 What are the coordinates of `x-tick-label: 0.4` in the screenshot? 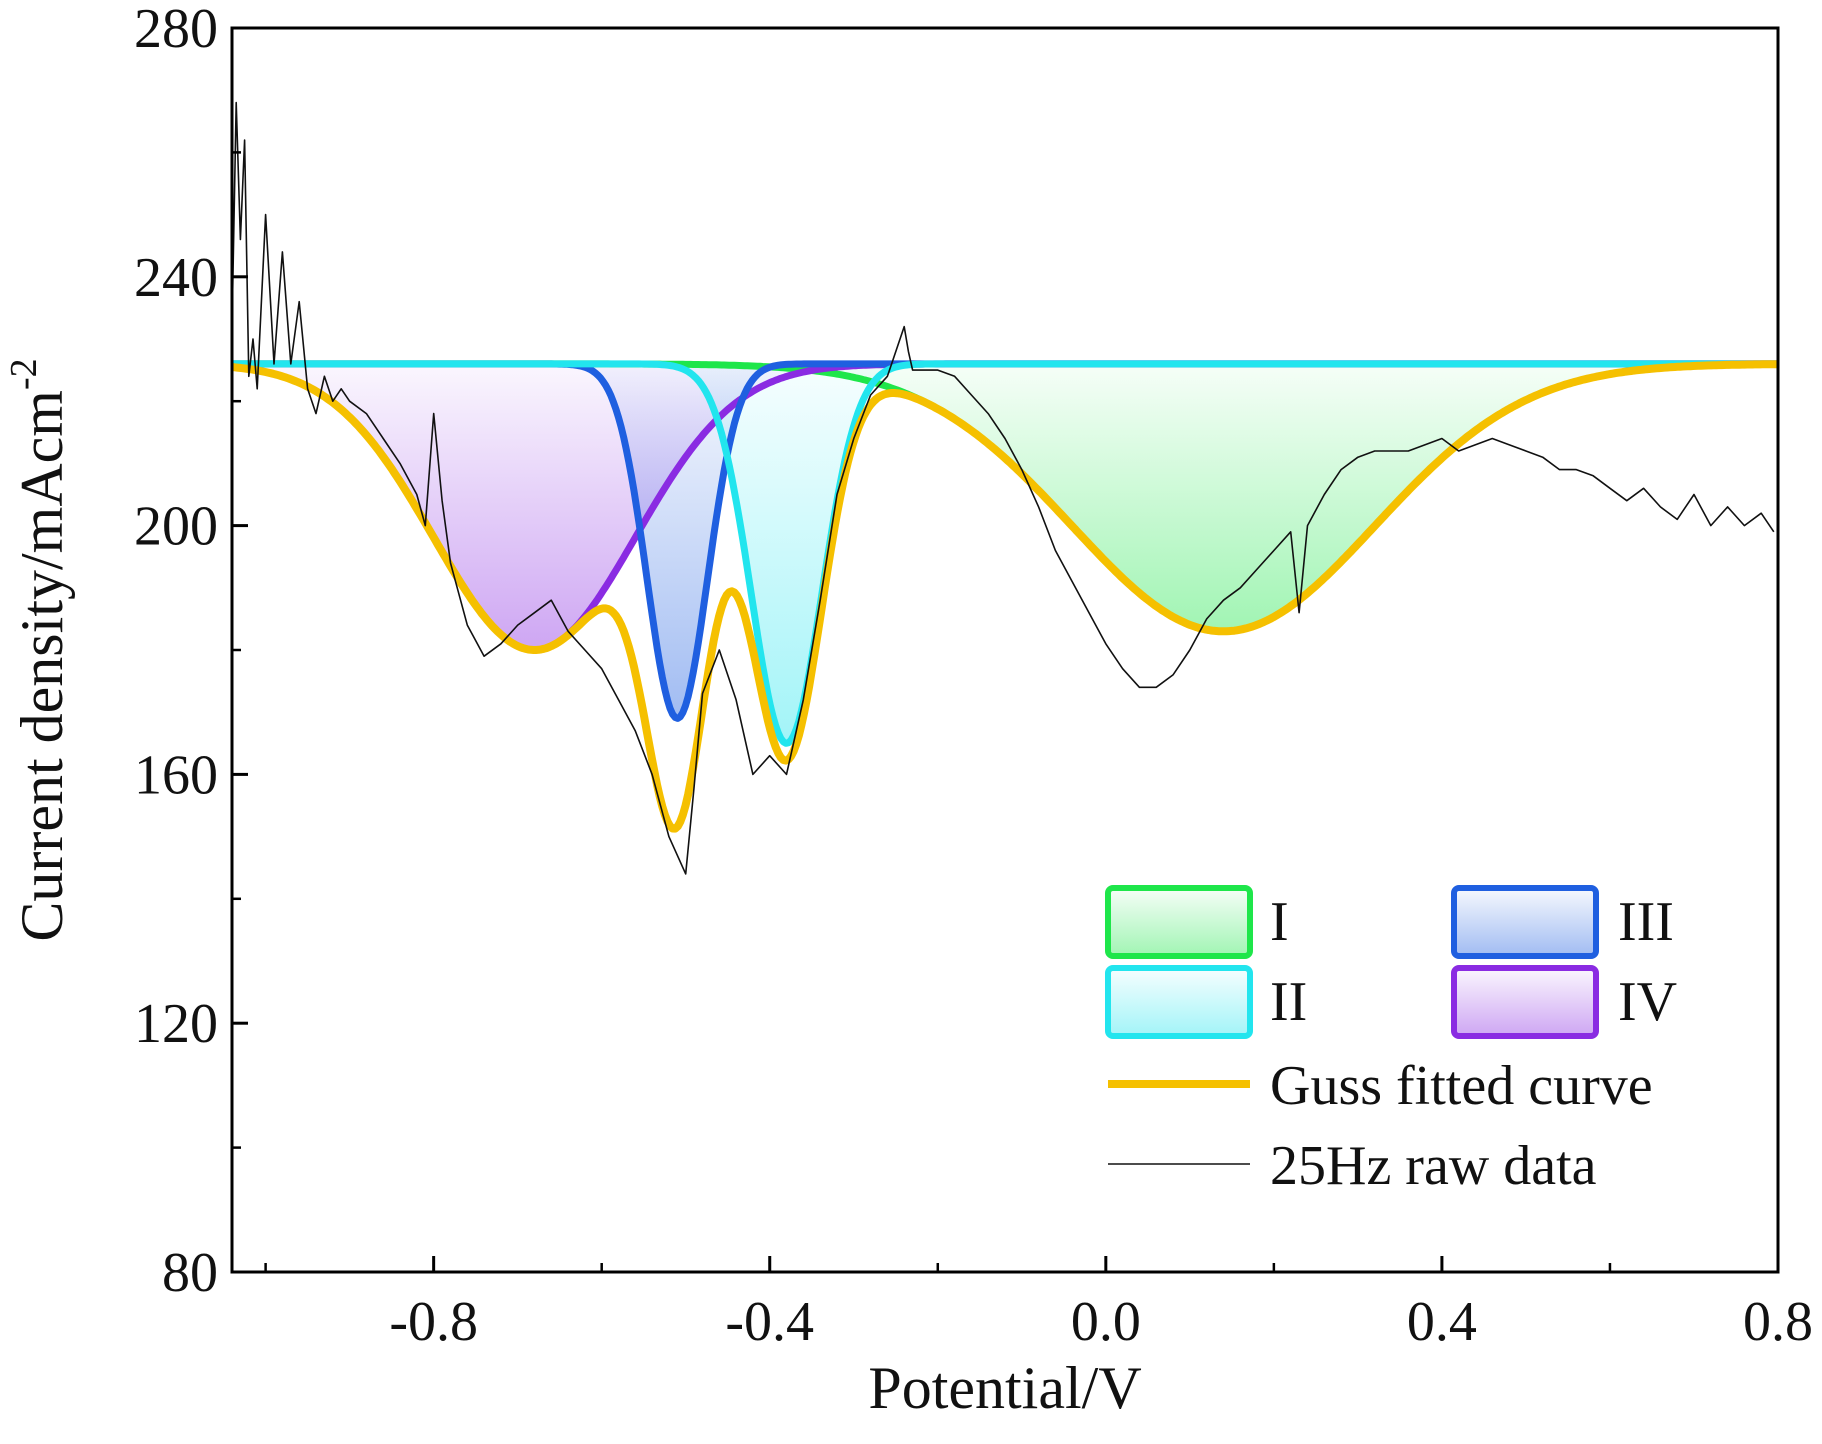 It's located at (1442, 1322).